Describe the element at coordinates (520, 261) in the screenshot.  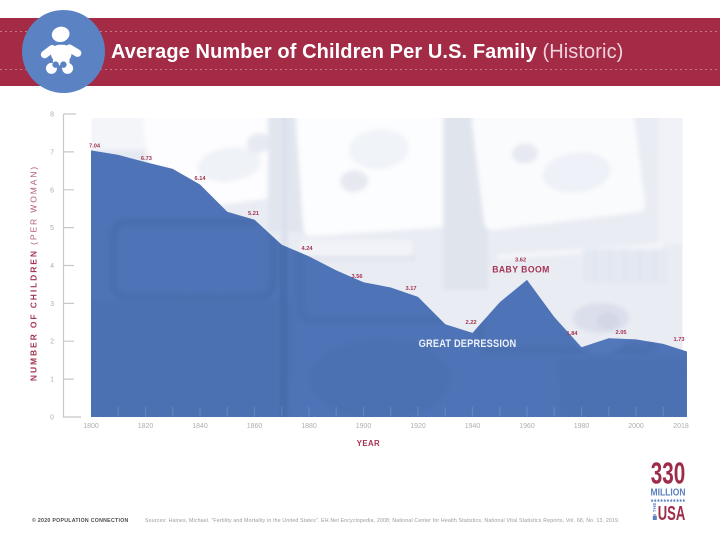
I see `svg-text: 3.62` at that location.